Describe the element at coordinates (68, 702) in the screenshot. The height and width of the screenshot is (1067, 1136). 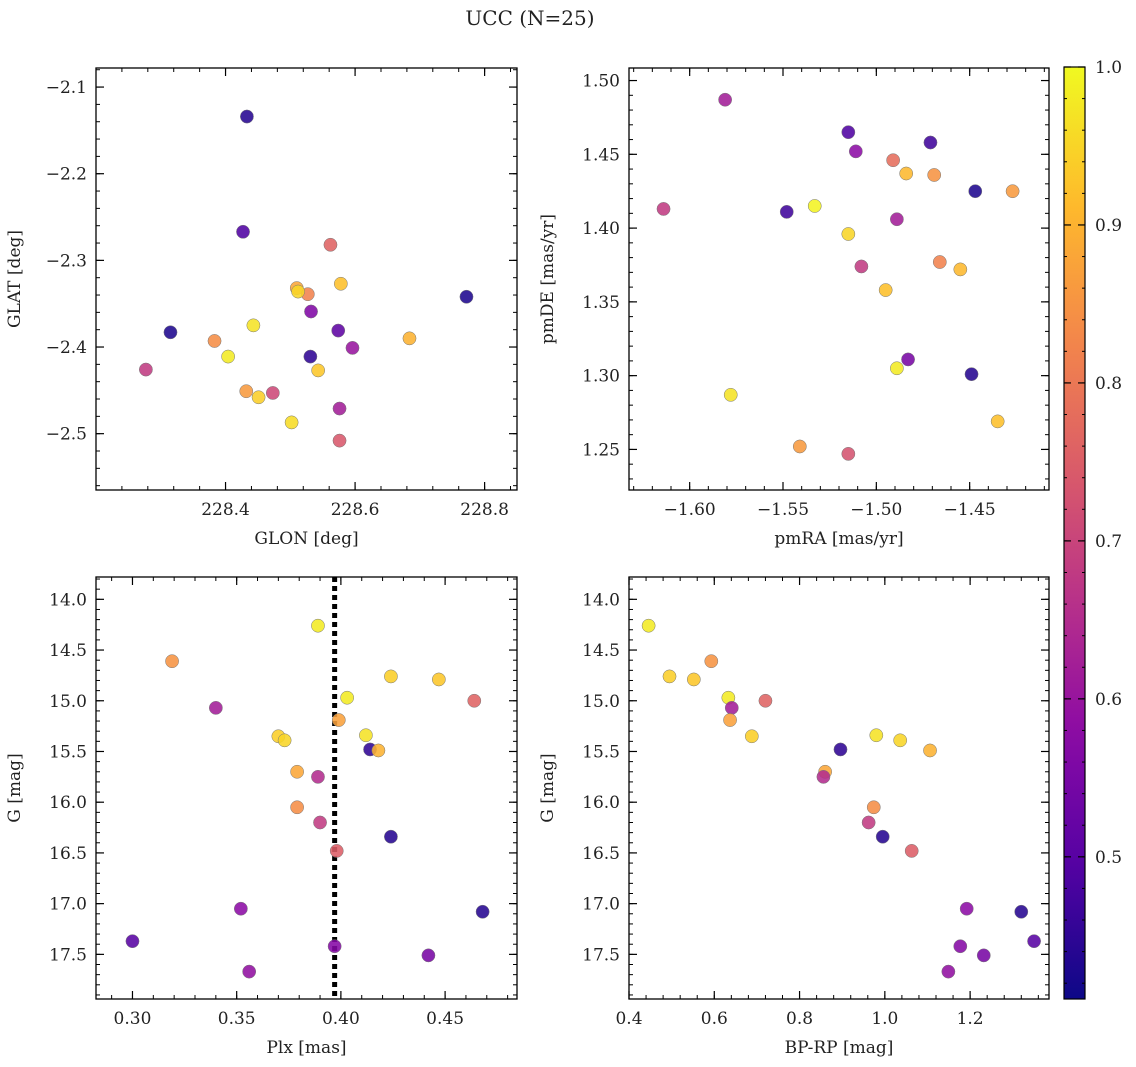
I see `y-tick-label: 15.0` at that location.